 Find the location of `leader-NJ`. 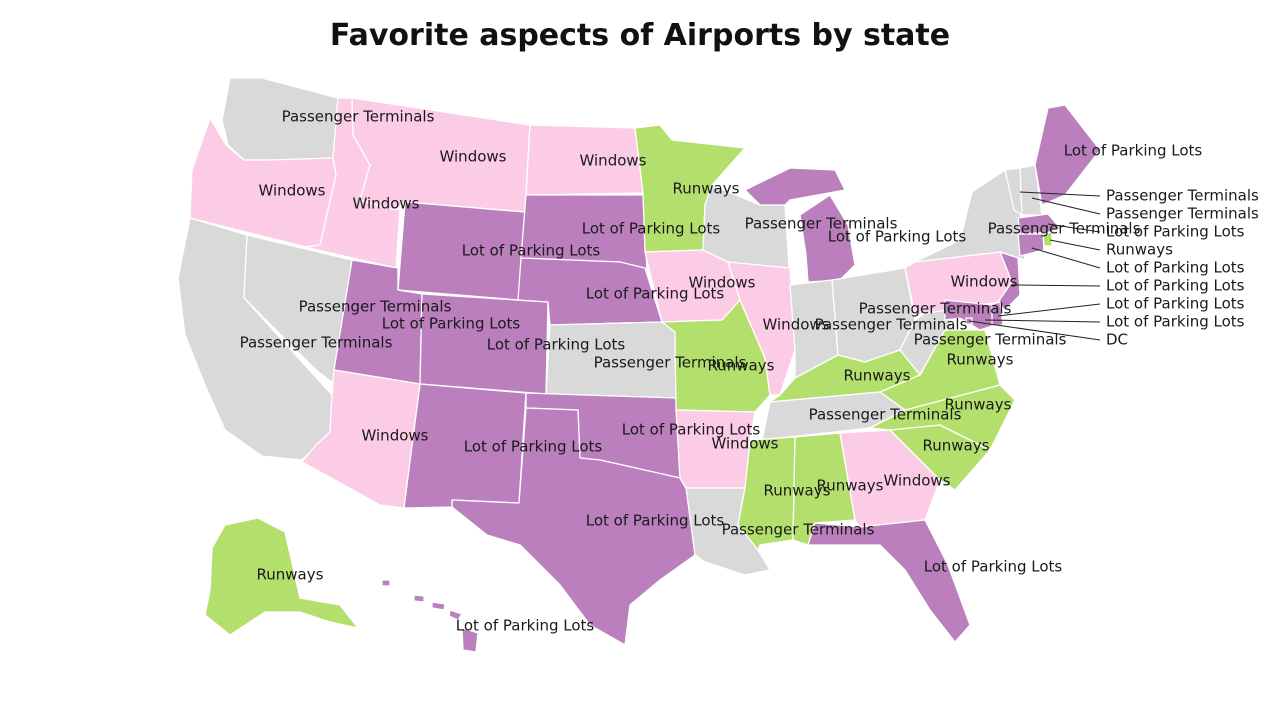

leader-NJ is located at coordinates (1056, 285).